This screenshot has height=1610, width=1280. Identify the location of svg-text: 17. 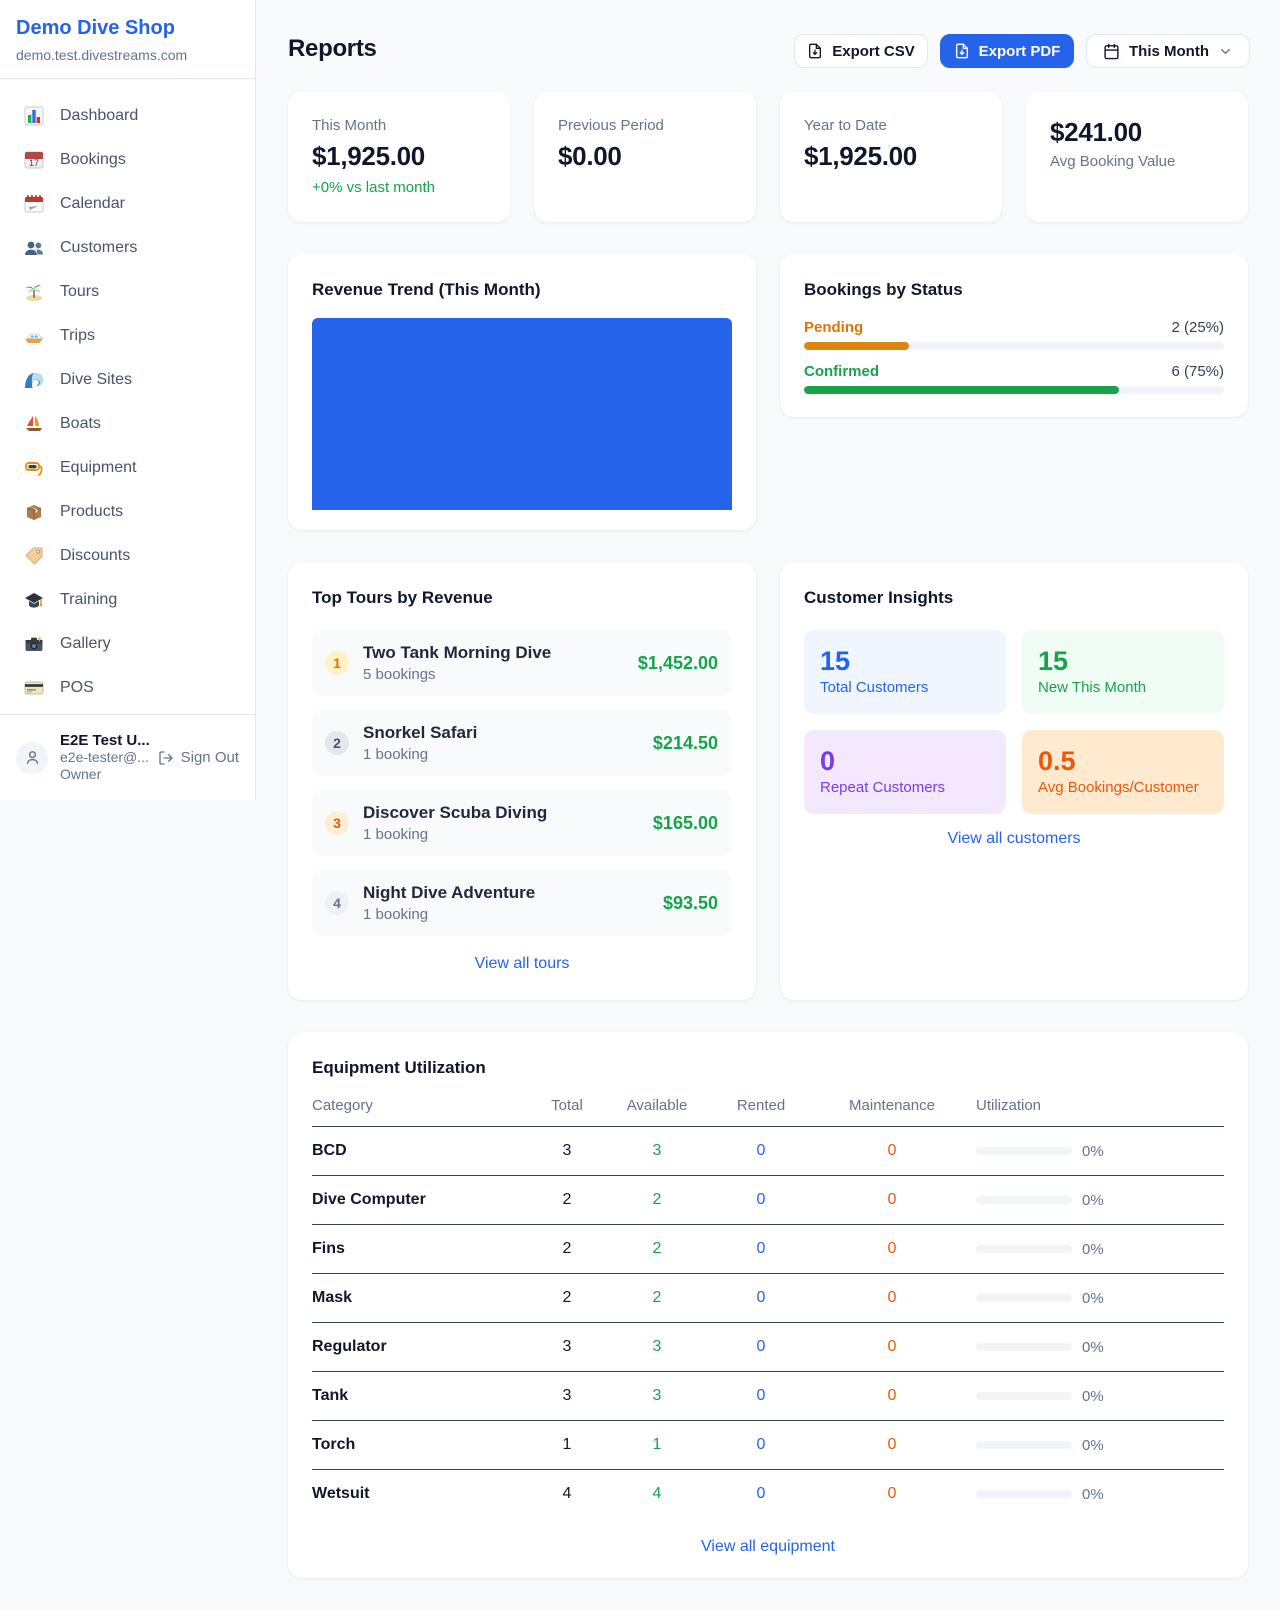
(34, 163).